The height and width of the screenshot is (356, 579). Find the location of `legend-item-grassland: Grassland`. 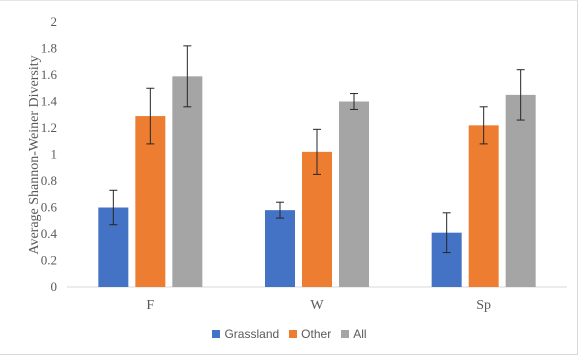

legend-item-grassland: Grassland is located at coordinates (245, 334).